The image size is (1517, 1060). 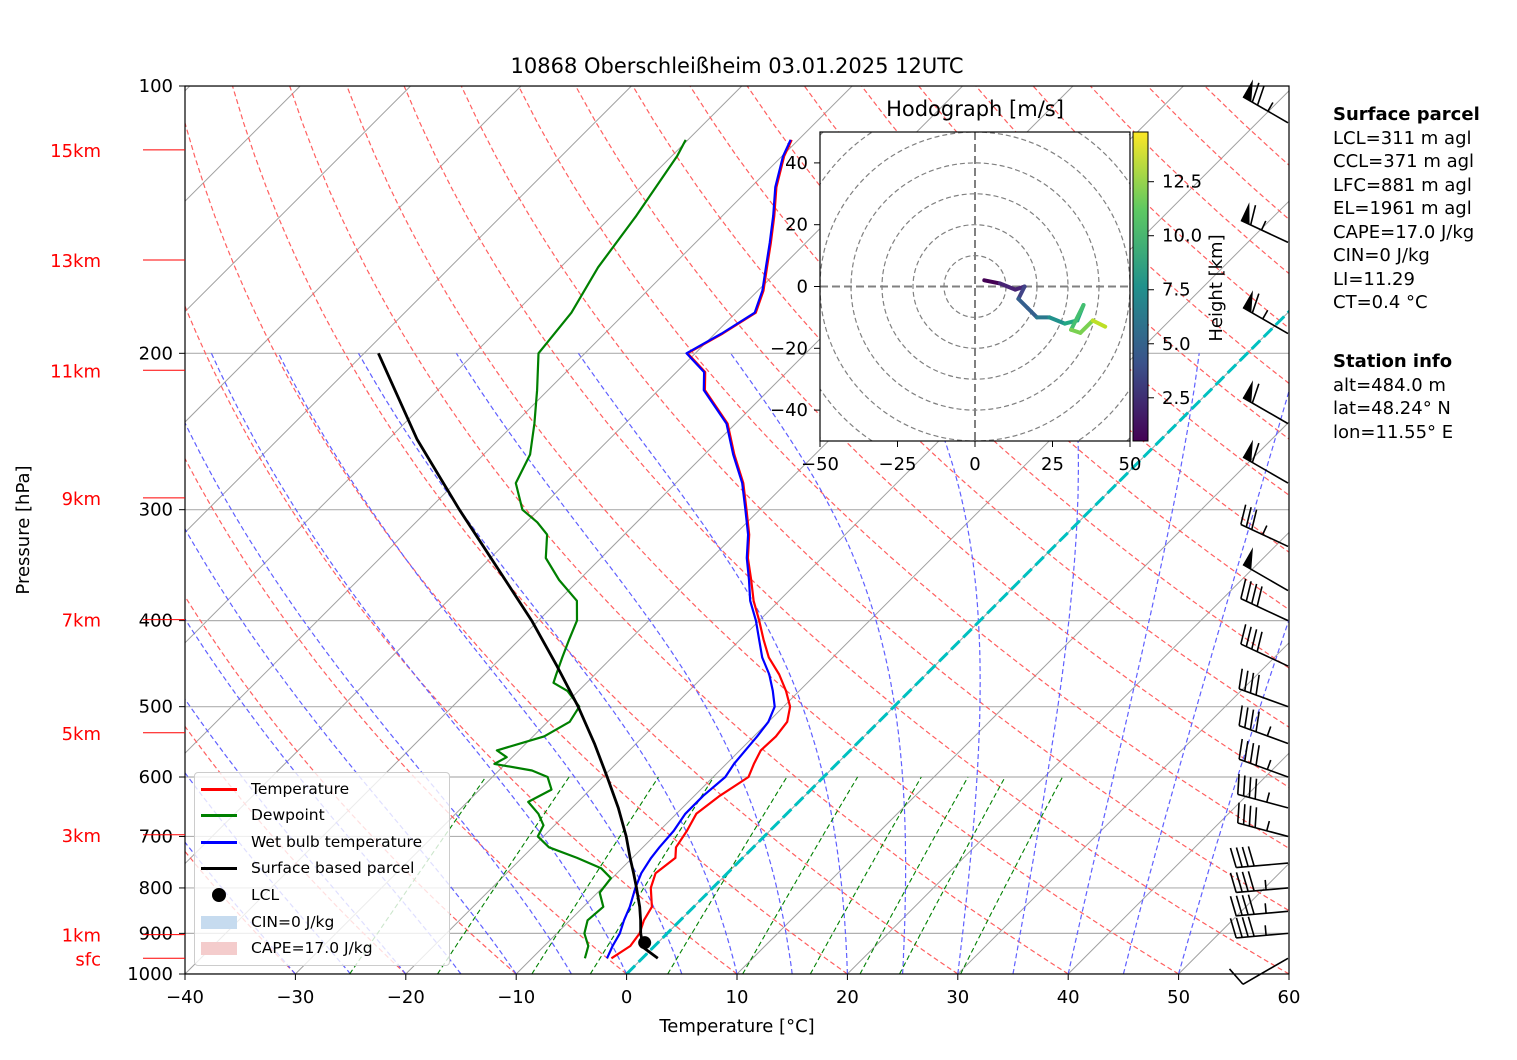 I want to click on chart-title: 10868 Oberschleißheim 03.01.2025 12UTC, so click(x=737, y=66).